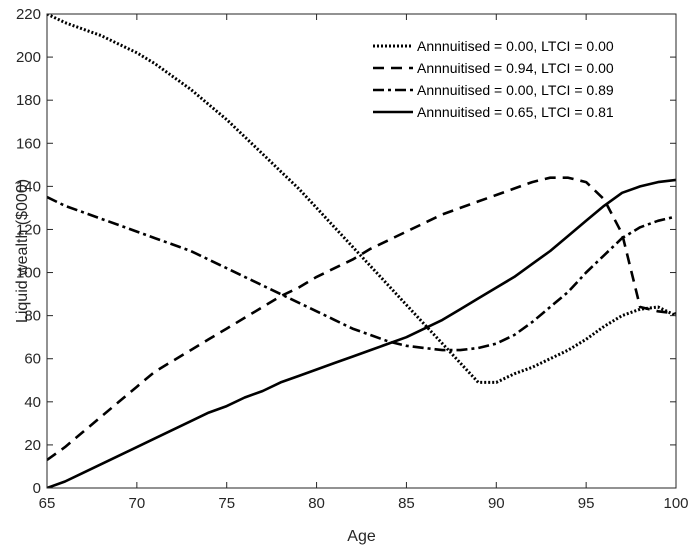 The image size is (691, 547). Describe the element at coordinates (515, 68) in the screenshot. I see `legend-label-2: Annnuitised = 0.94, LTCI = 0.00` at that location.